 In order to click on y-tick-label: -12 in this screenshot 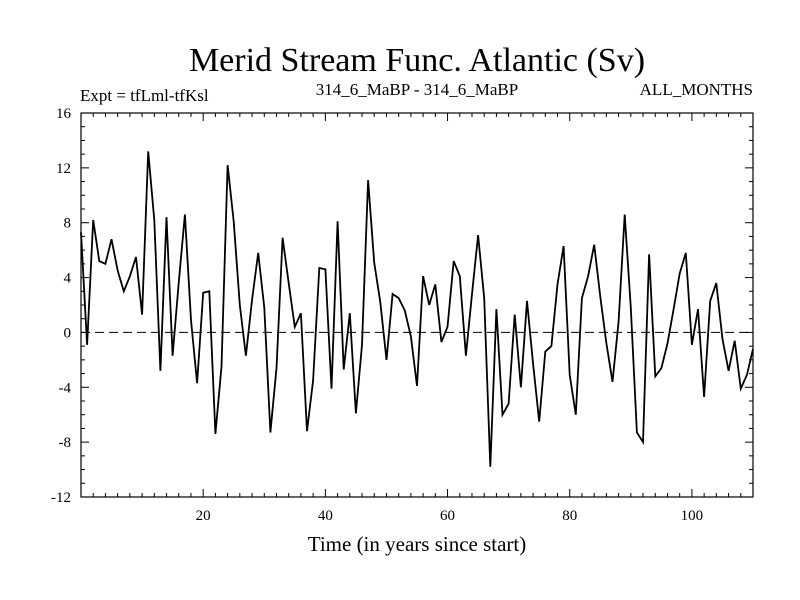, I will do `click(61, 498)`.